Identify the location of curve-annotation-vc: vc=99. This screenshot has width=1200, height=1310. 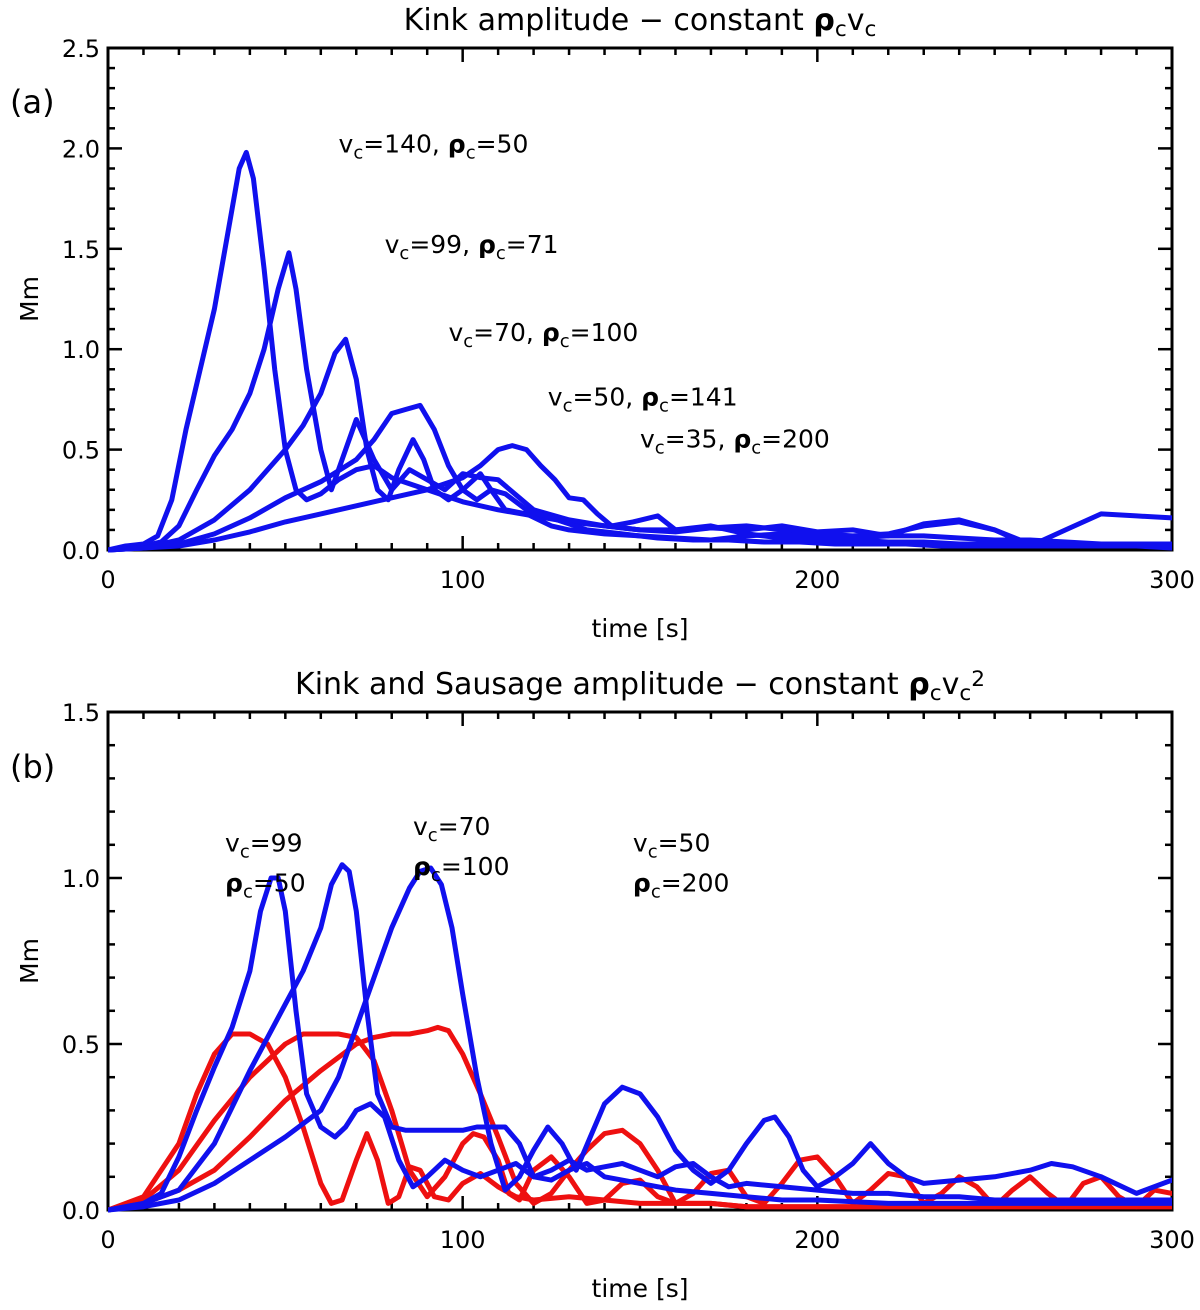
(263, 845).